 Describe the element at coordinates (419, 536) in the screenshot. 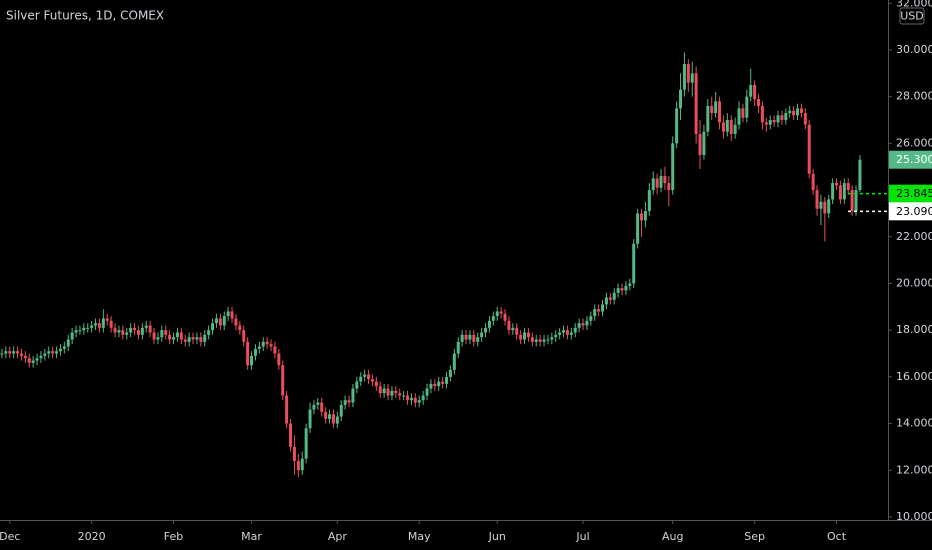

I see `x-tick-label: May` at that location.